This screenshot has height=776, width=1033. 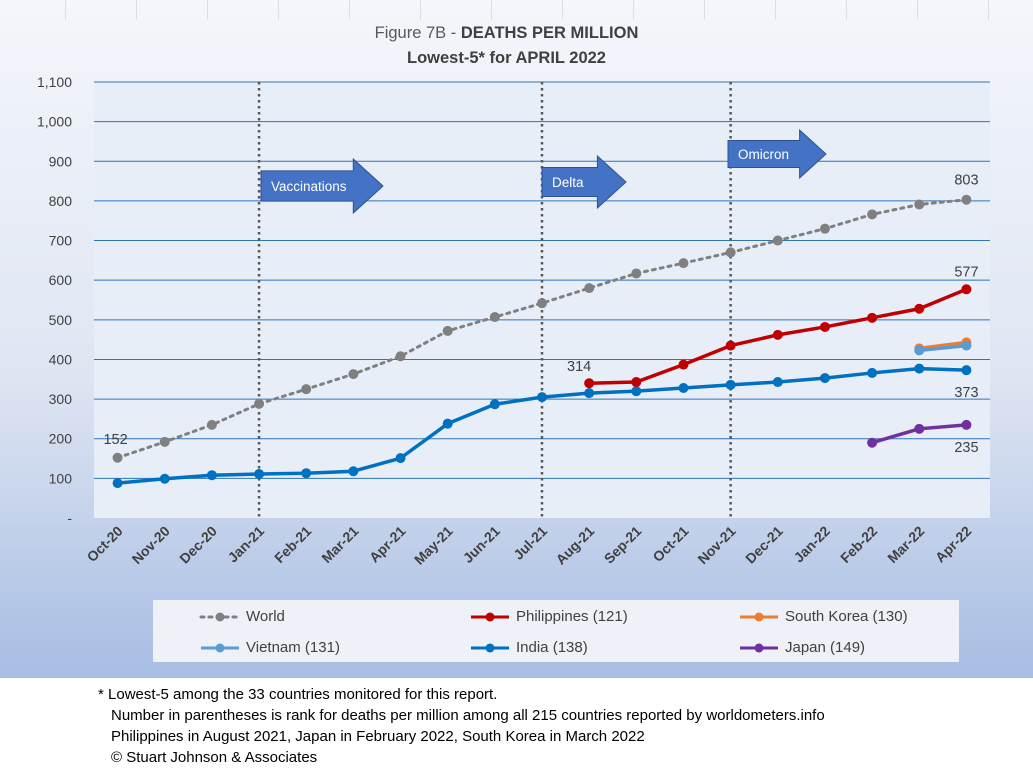 I want to click on x-tick-label: May-21, so click(x=433, y=545).